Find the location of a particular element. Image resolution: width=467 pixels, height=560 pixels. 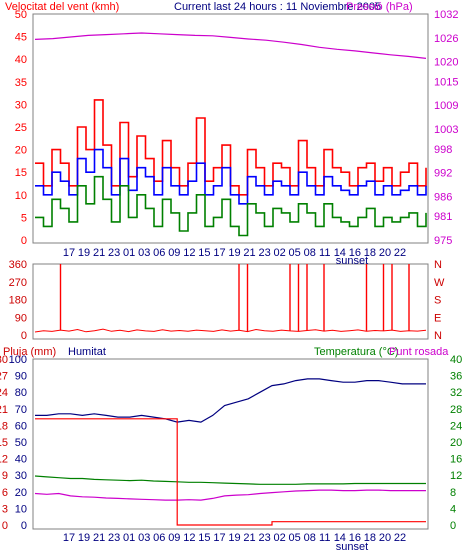

rain-tick-label: 18 is located at coordinates (4, 426).